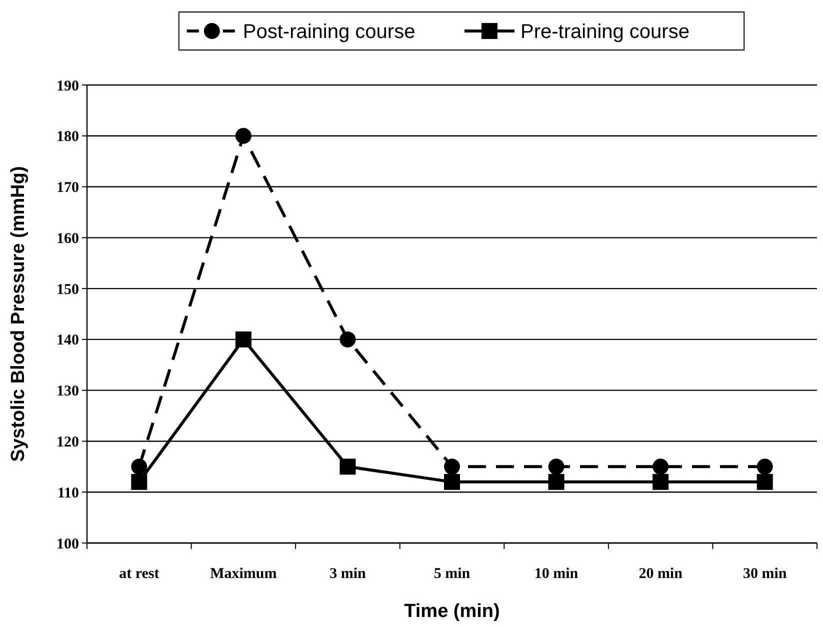 Image resolution: width=823 pixels, height=627 pixels. I want to click on y-axis-title: Systolic Blood Pressure (mmHg), so click(18, 314).